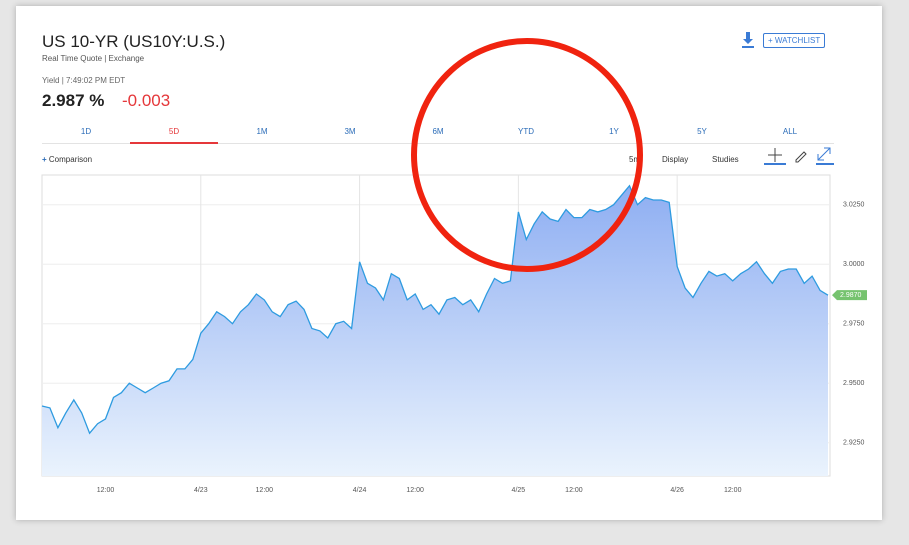 The height and width of the screenshot is (545, 909). What do you see at coordinates (675, 159) in the screenshot?
I see `display-menu: Display` at bounding box center [675, 159].